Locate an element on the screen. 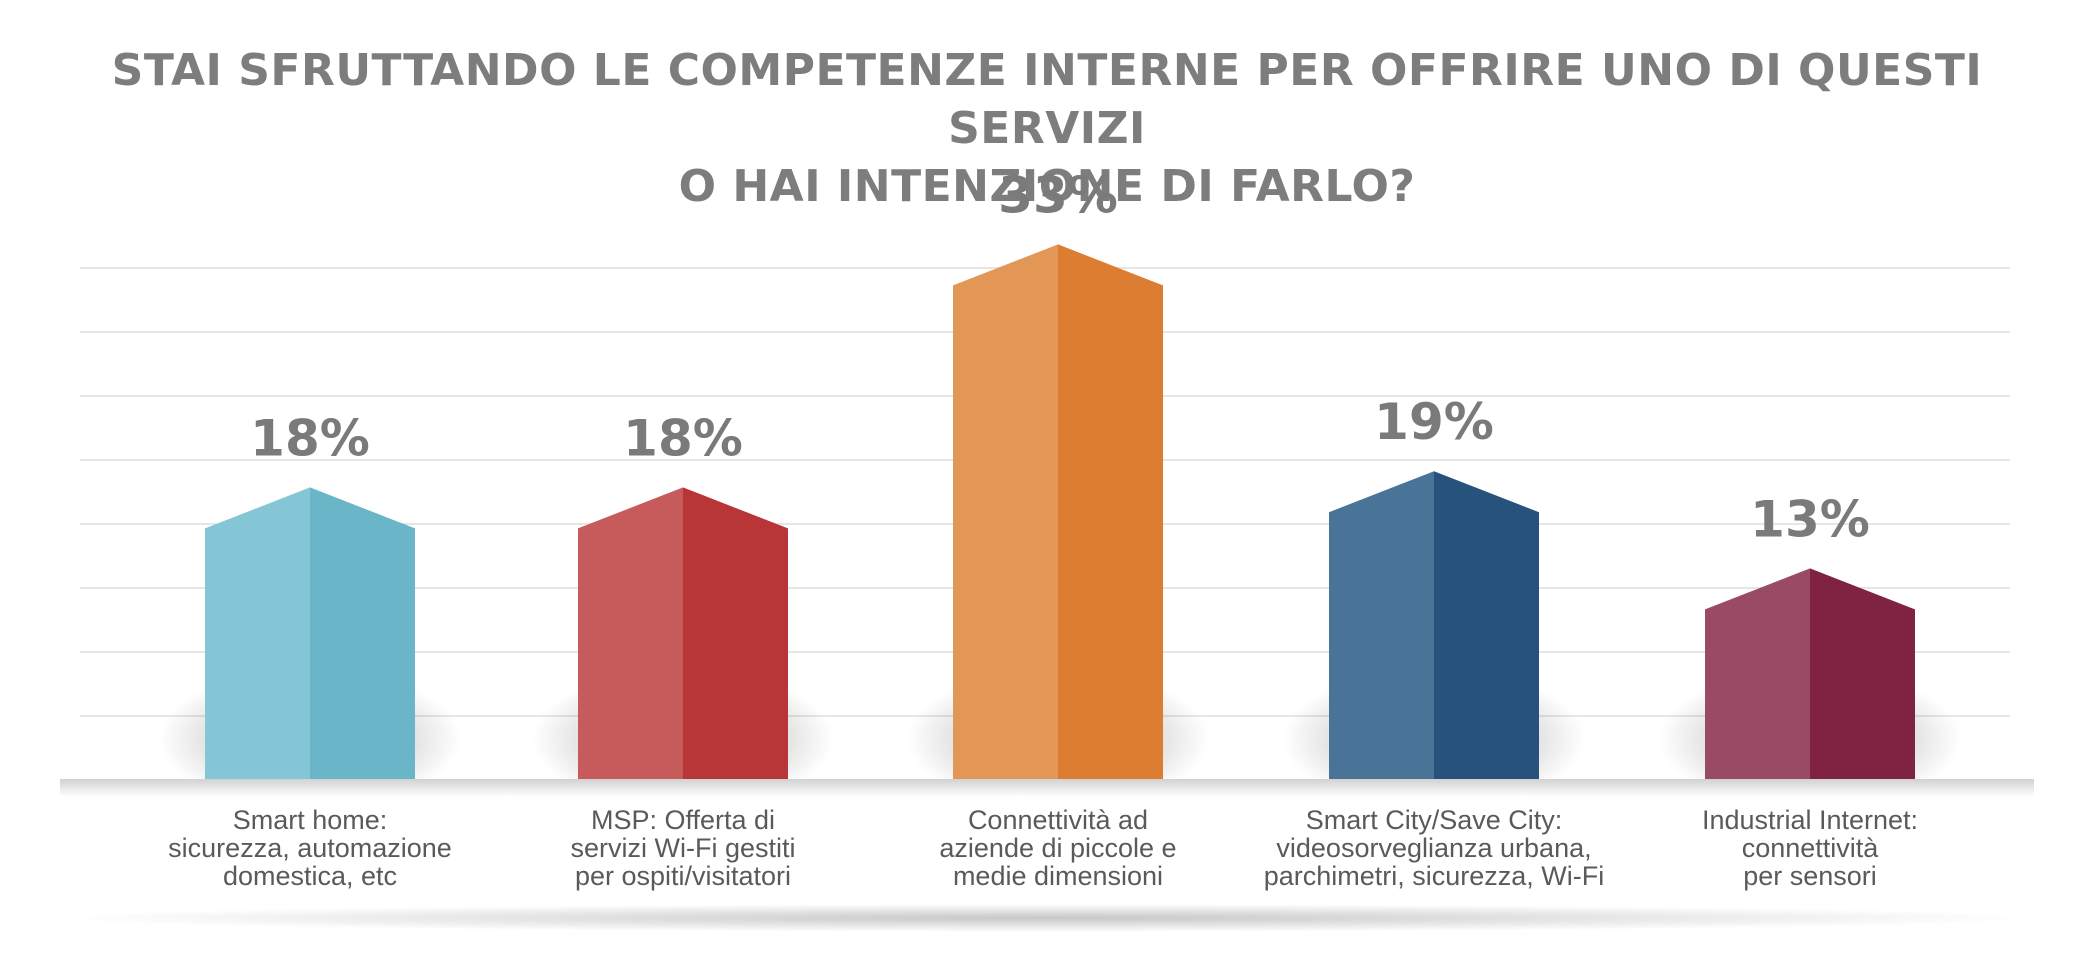 This screenshot has width=2094, height=972. shelf-bottom-shadow is located at coordinates (1047, 918).